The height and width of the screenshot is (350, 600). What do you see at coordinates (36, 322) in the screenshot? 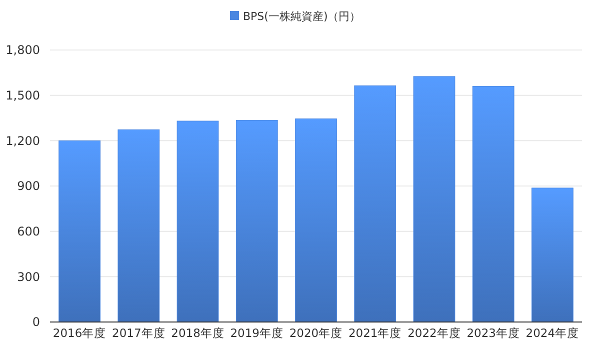
I see `y-tick-label: 0` at bounding box center [36, 322].